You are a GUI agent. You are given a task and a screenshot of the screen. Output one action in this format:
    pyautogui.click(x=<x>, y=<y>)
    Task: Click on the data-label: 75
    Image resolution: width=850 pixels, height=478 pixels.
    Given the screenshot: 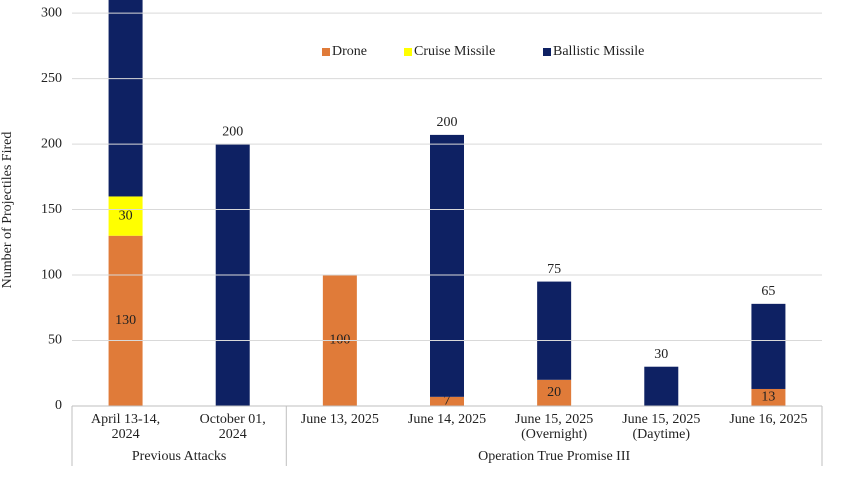 What is the action you would take?
    pyautogui.click(x=554, y=269)
    